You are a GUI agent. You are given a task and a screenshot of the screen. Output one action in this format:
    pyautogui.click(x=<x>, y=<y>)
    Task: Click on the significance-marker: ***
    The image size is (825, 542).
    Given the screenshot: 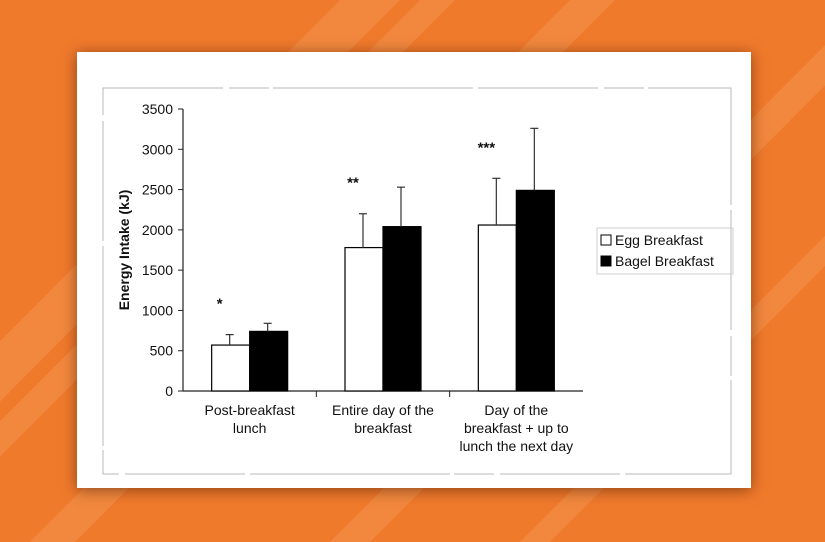 What is the action you would take?
    pyautogui.click(x=487, y=147)
    